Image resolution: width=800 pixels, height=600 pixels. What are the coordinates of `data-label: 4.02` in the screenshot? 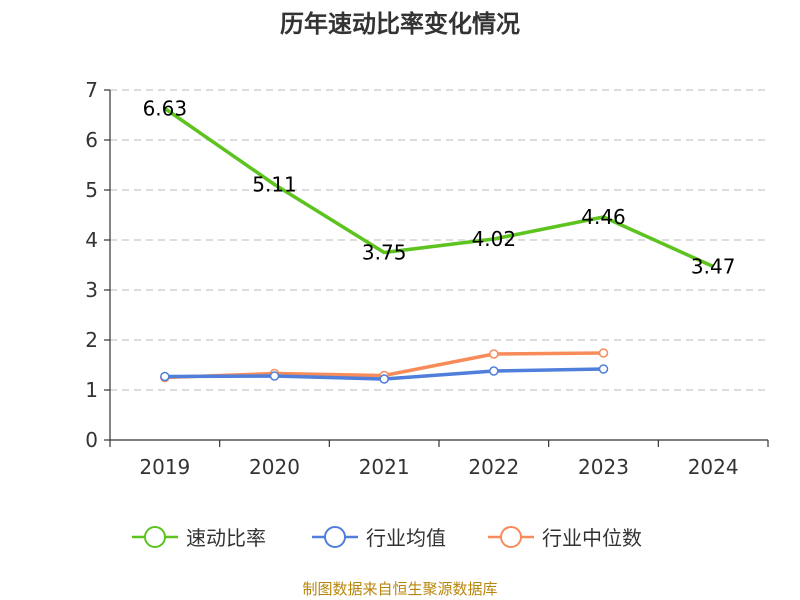 It's located at (494, 239).